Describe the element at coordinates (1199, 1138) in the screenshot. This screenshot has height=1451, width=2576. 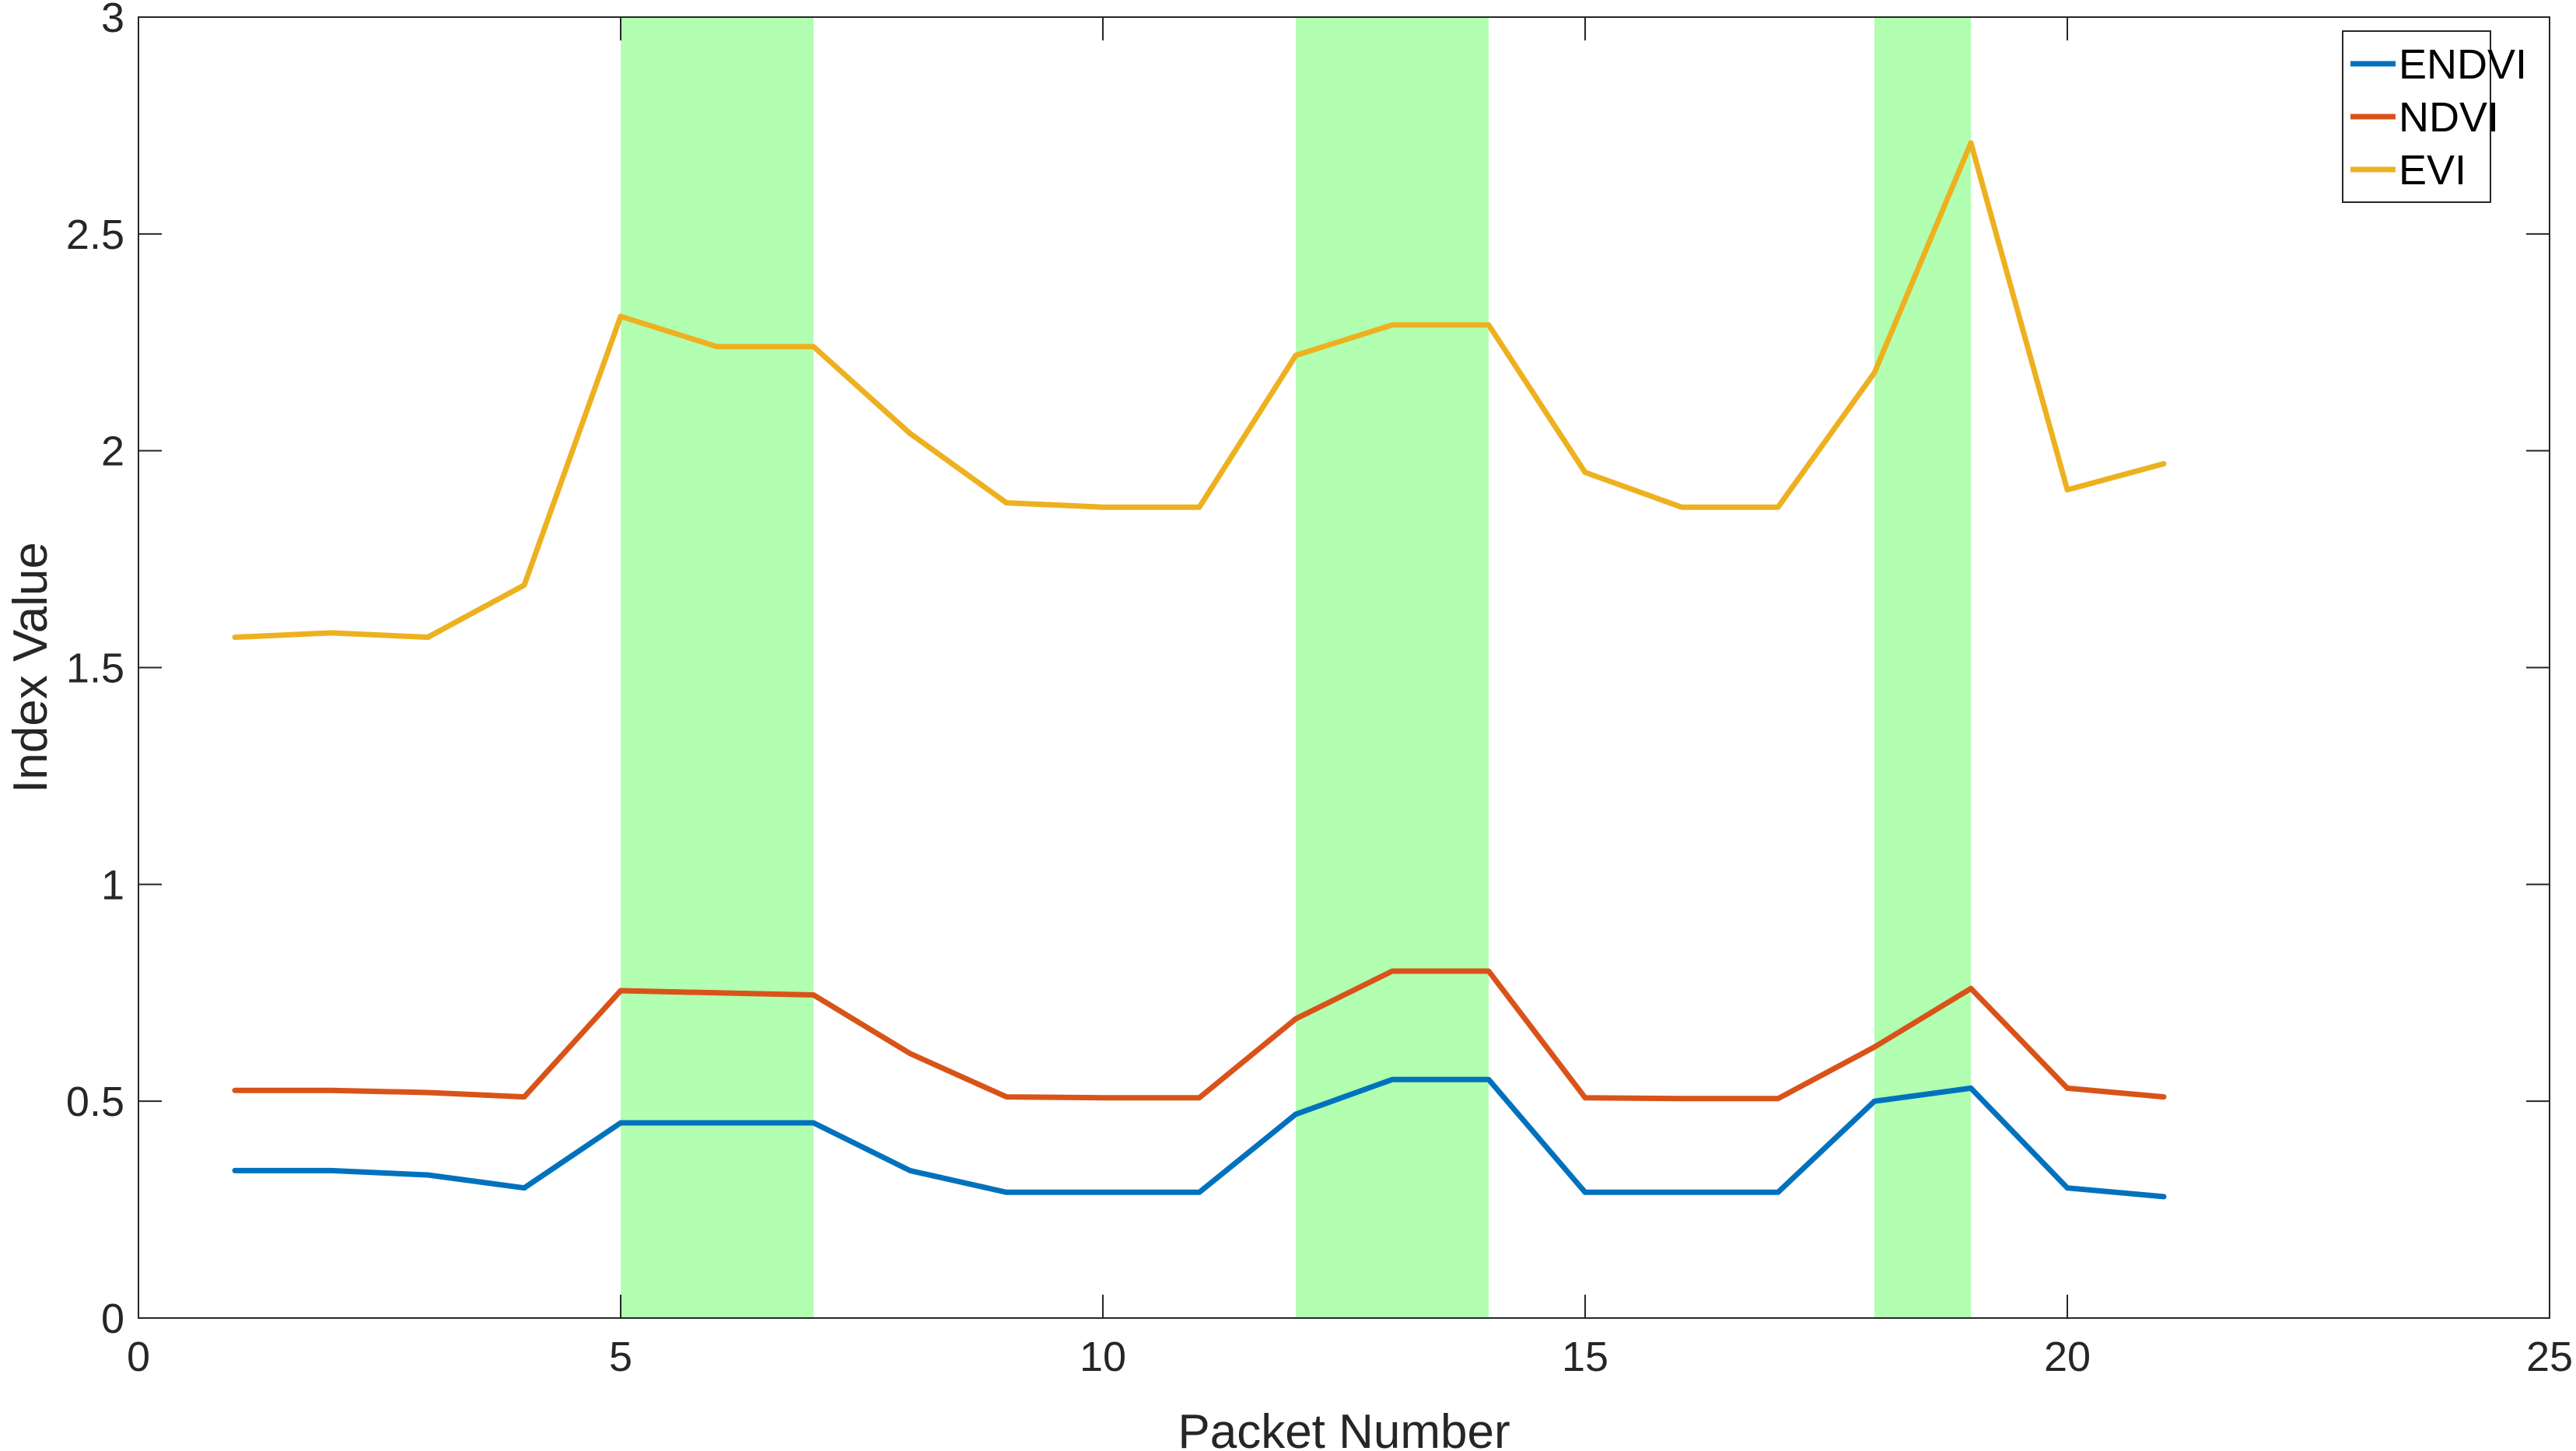
I see `series-line-endvi` at that location.